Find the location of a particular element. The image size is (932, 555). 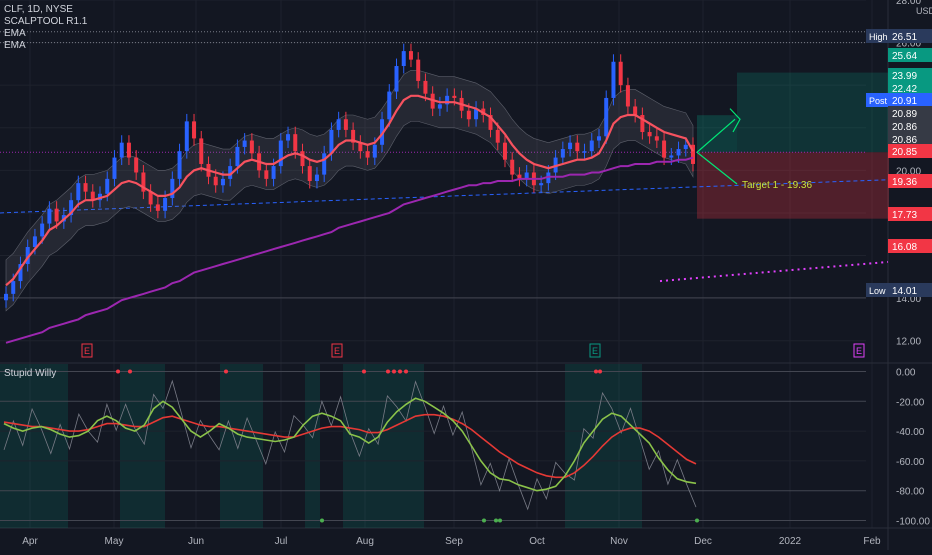

earnings-marker: E is located at coordinates (337, 350).